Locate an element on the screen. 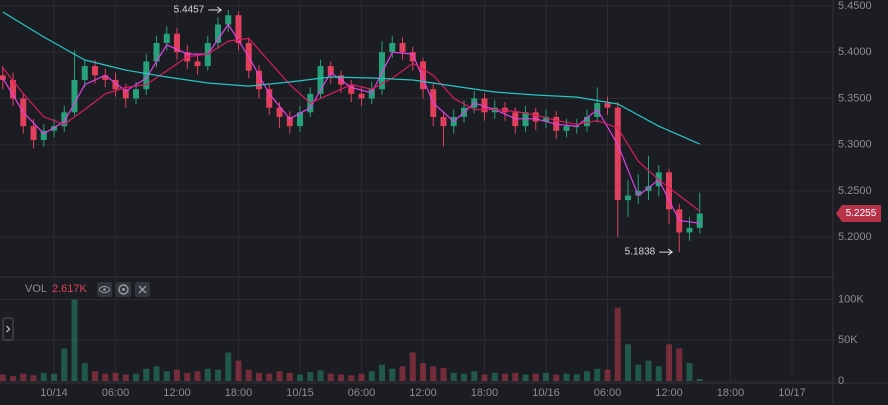 The image size is (888, 405). low-marker: 5.1838 is located at coordinates (640, 252).